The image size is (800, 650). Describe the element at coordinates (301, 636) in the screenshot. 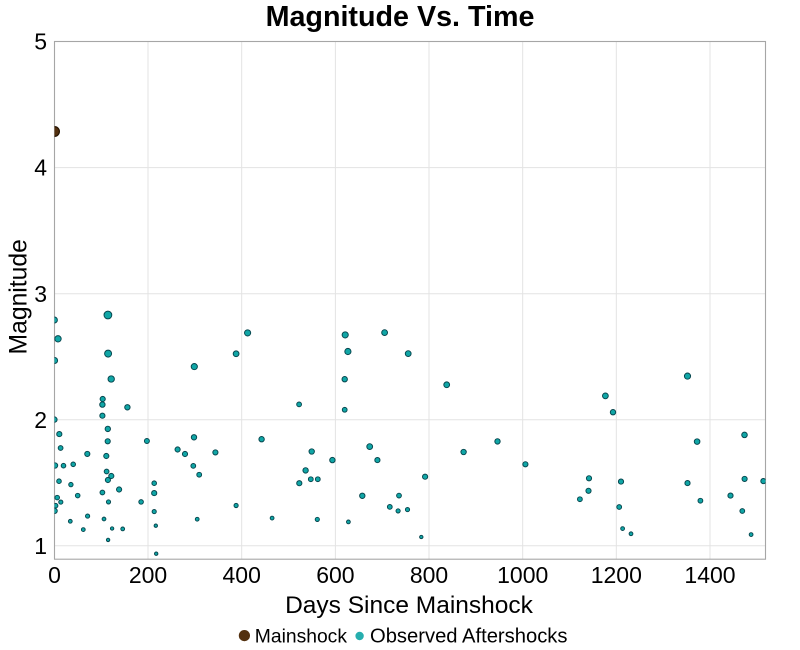

I see `svg-text: Mainshock` at that location.